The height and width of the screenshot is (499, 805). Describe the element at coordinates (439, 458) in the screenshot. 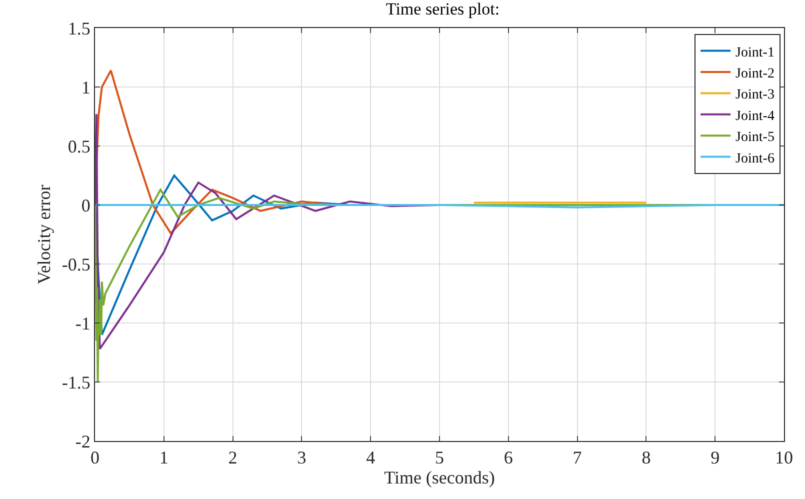

I see `x-tick-label: 5` at that location.